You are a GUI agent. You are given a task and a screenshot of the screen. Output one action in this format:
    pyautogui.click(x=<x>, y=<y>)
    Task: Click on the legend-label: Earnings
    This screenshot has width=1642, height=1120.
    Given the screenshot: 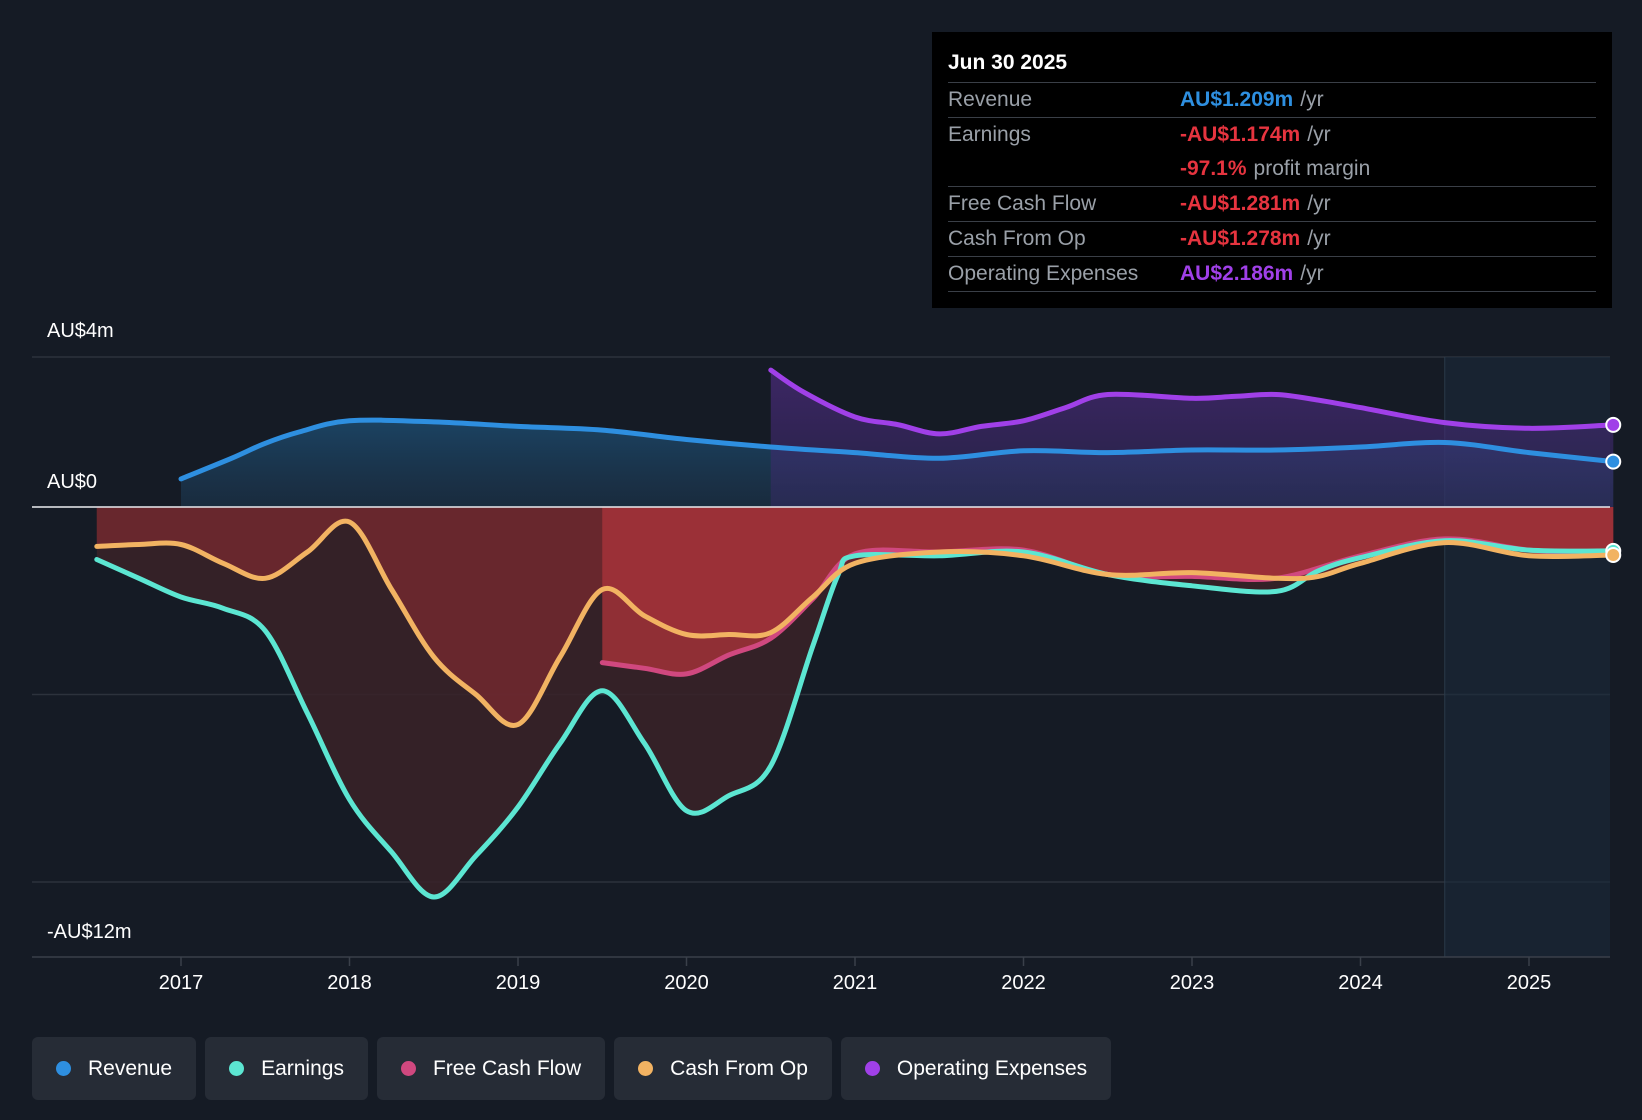 What is the action you would take?
    pyautogui.click(x=302, y=1068)
    